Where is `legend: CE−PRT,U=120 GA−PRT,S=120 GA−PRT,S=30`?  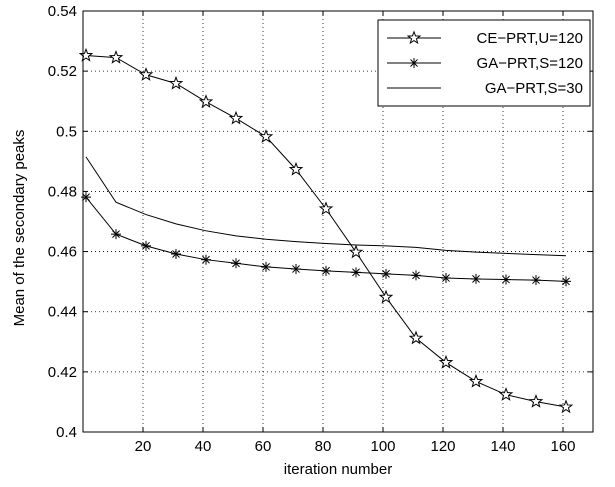 legend: CE−PRT,U=120 GA−PRT,S=120 GA−PRT,S=30 is located at coordinates (484, 63).